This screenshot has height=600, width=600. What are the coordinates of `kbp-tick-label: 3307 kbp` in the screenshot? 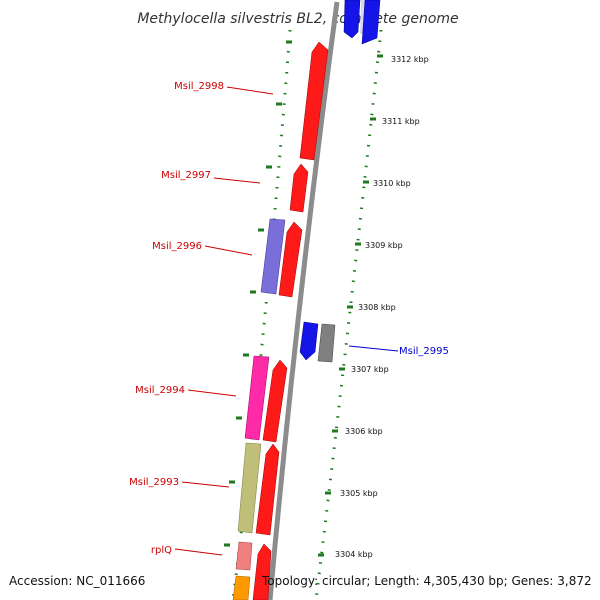 It's located at (370, 369).